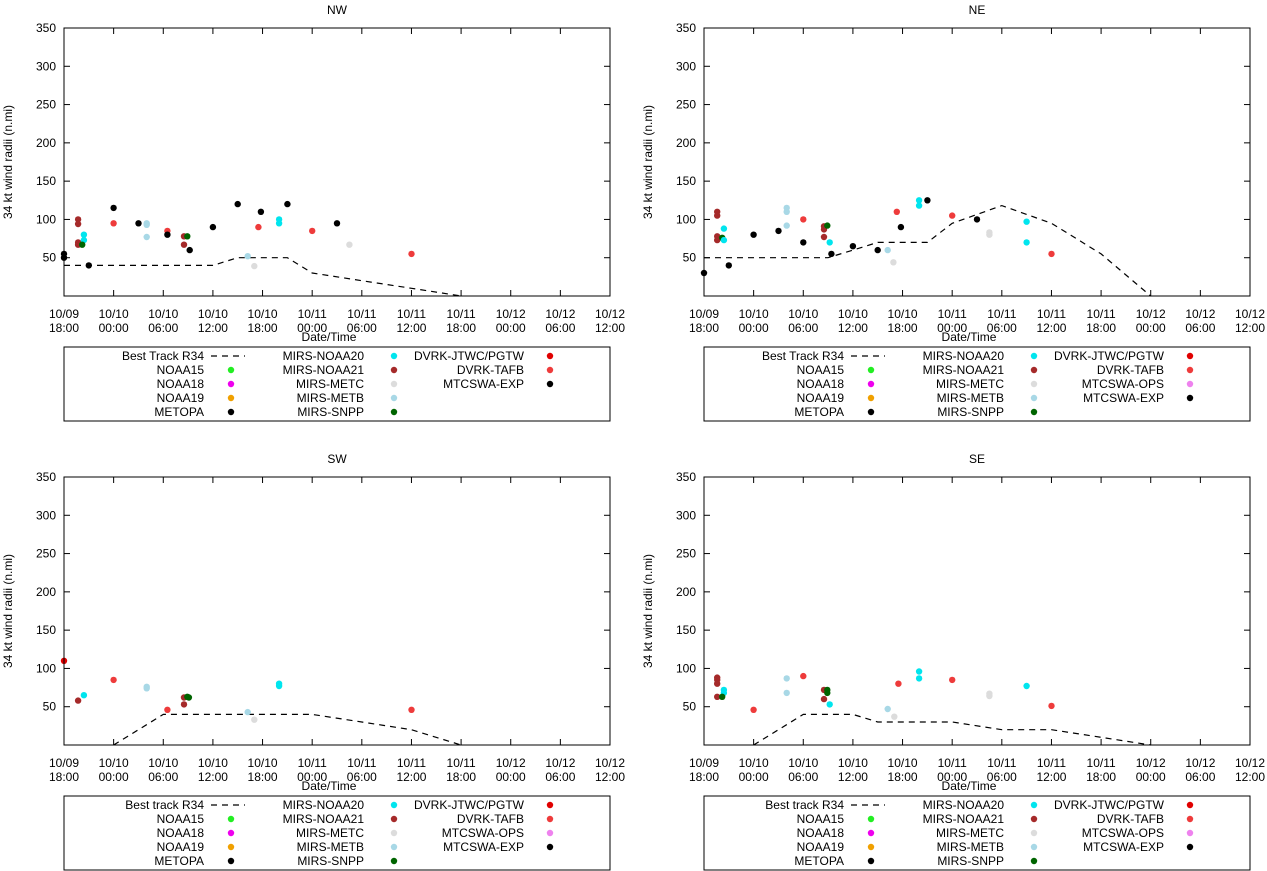  I want to click on legend-label: DVRK-TAFB, so click(490, 819).